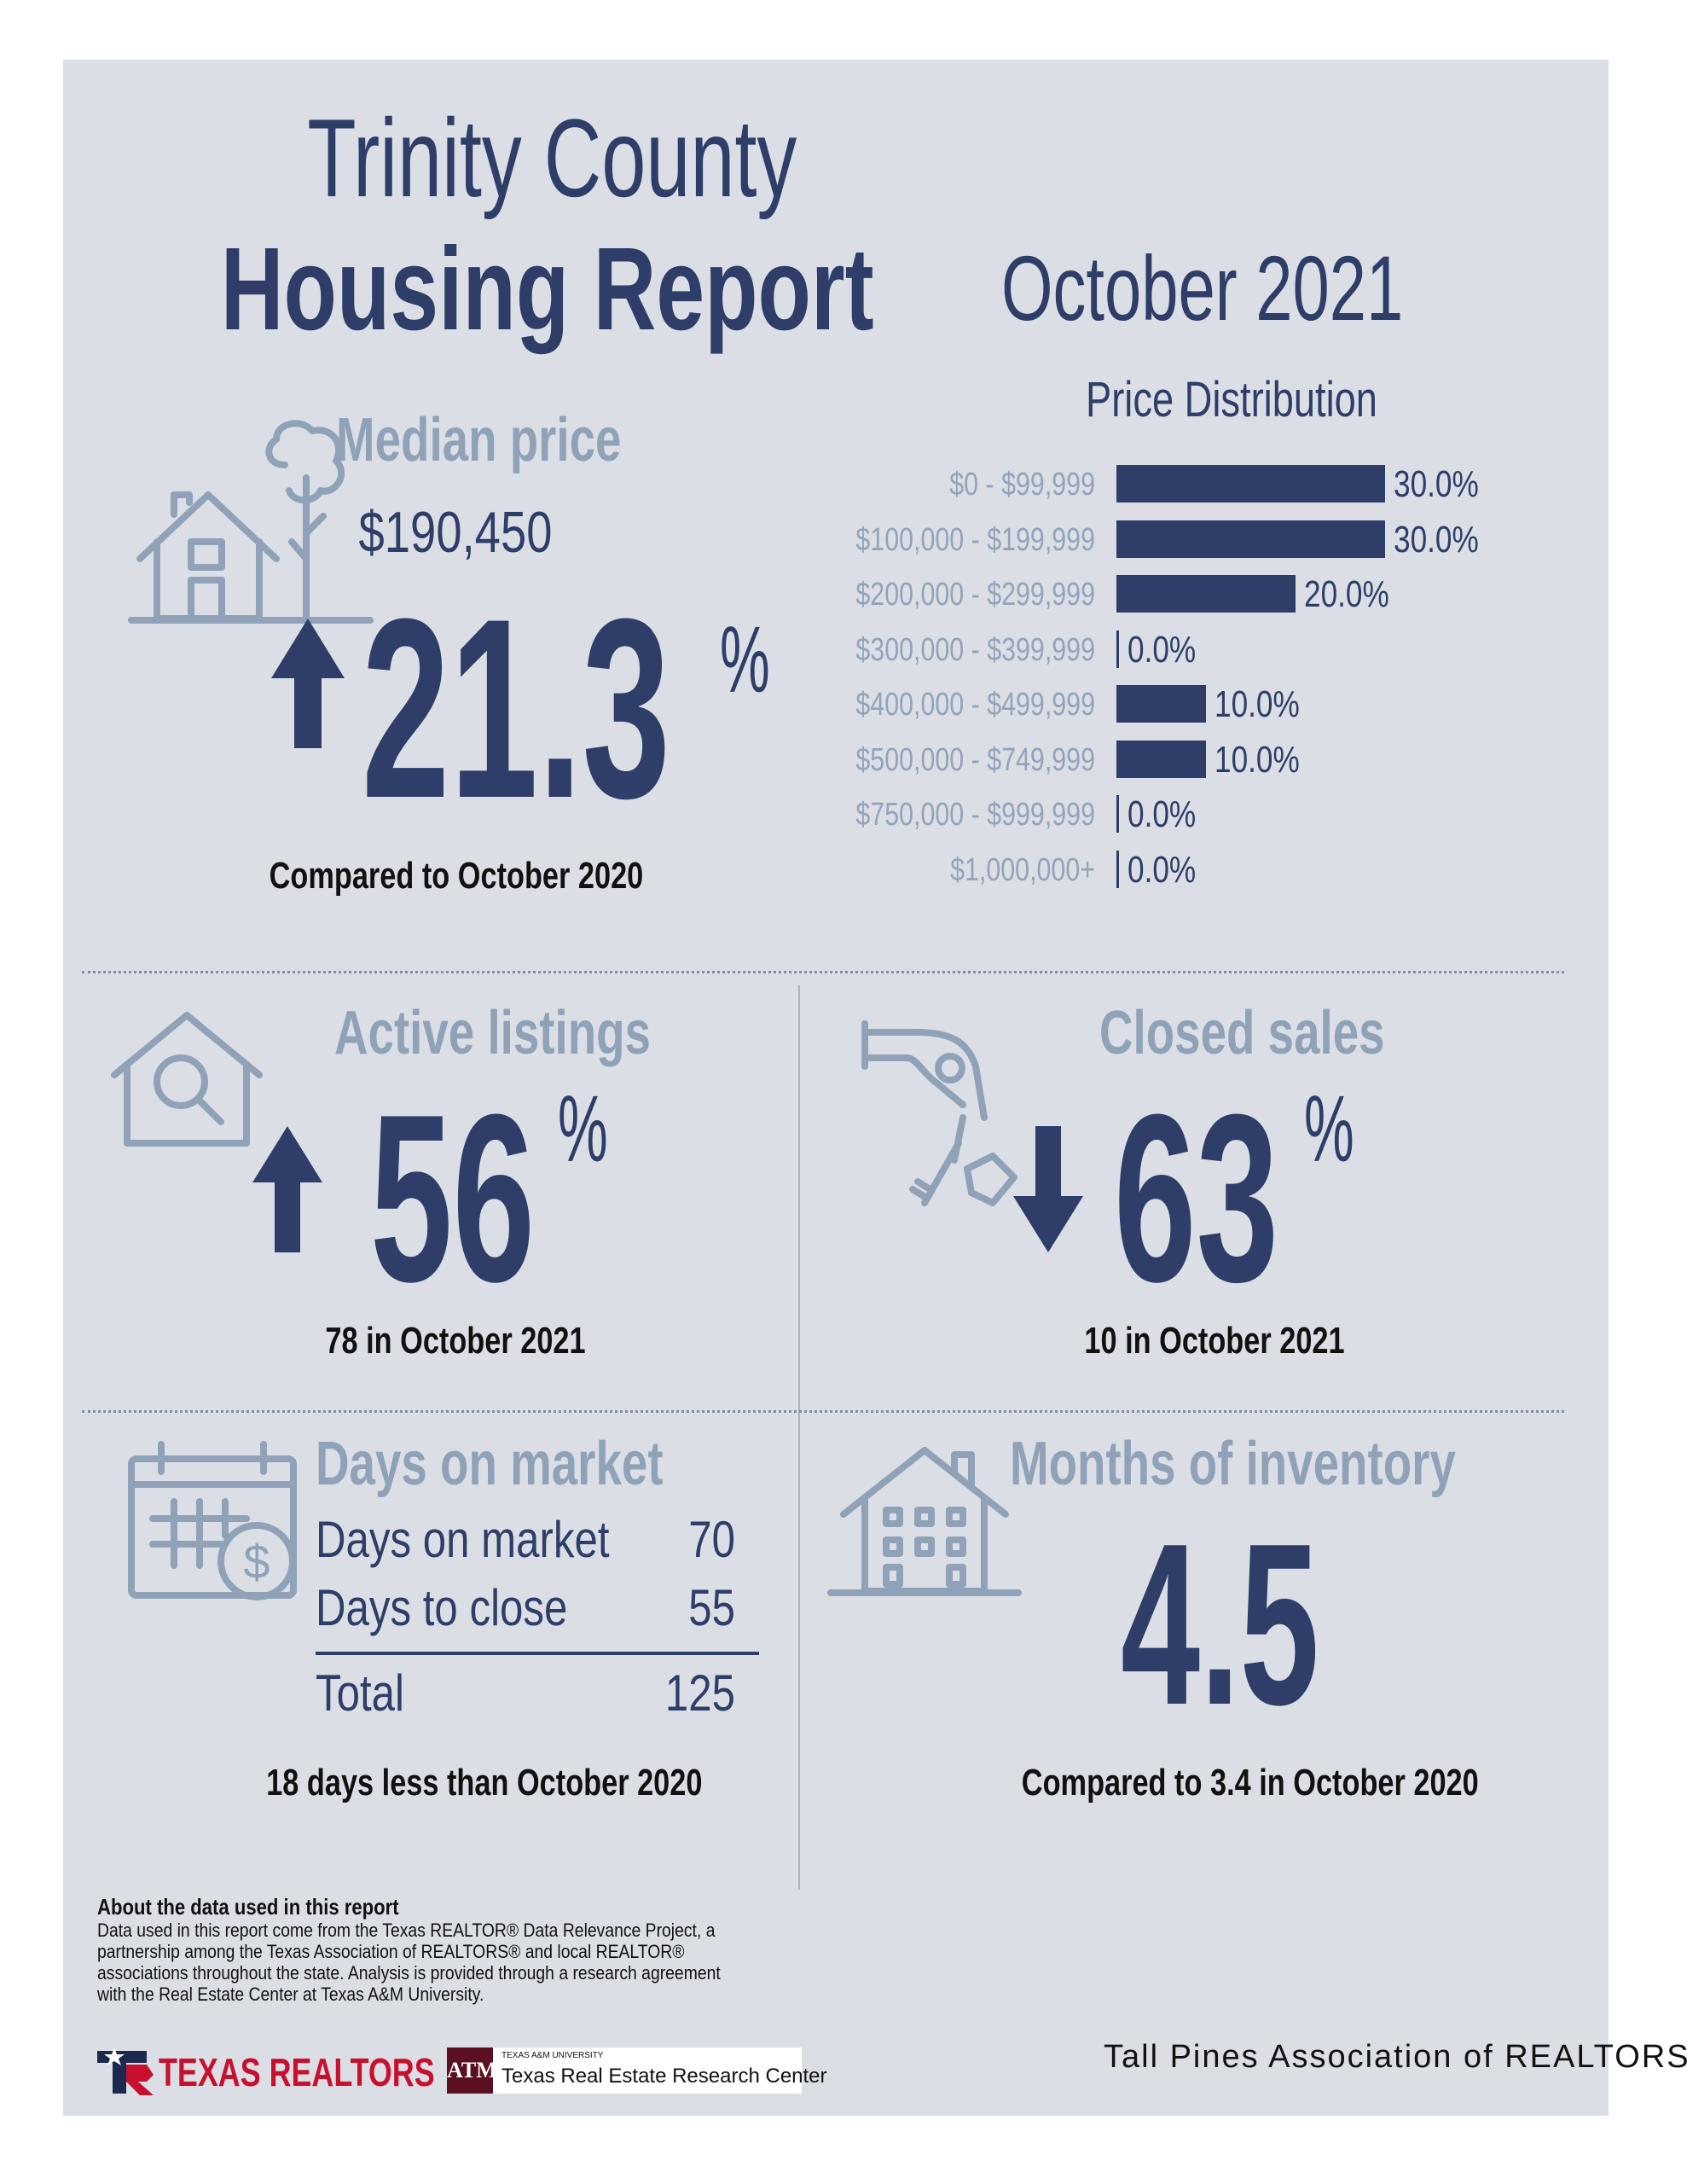  Describe the element at coordinates (472, 2071) in the screenshot. I see `tamu-mark-icon: ATM` at that location.